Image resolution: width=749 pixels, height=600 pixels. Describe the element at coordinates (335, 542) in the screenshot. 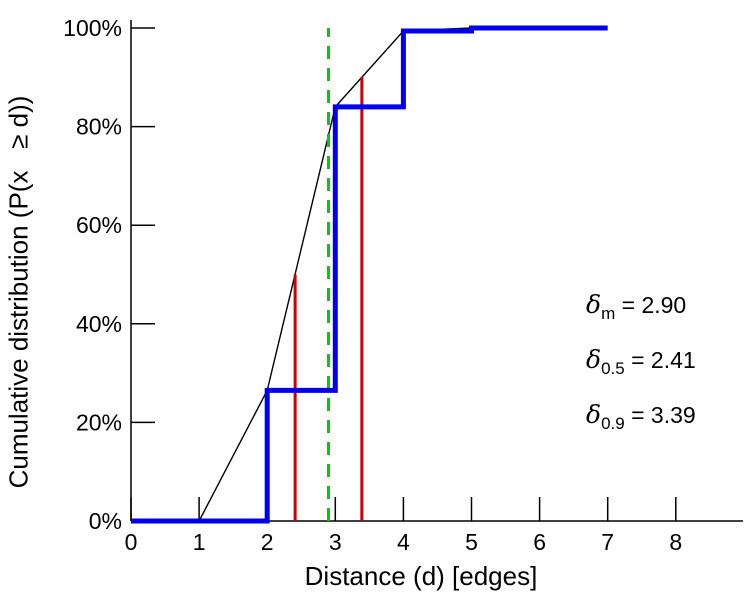

I see `x-tick-label: 3` at that location.